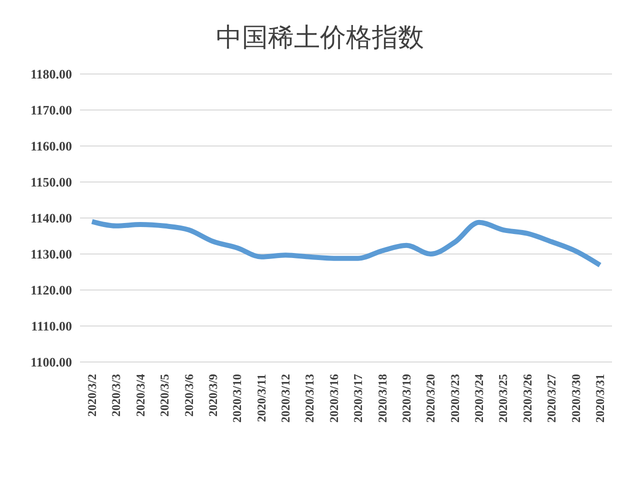 The height and width of the screenshot is (480, 640). I want to click on x-tick-label: 2020/3/27, so click(551, 398).